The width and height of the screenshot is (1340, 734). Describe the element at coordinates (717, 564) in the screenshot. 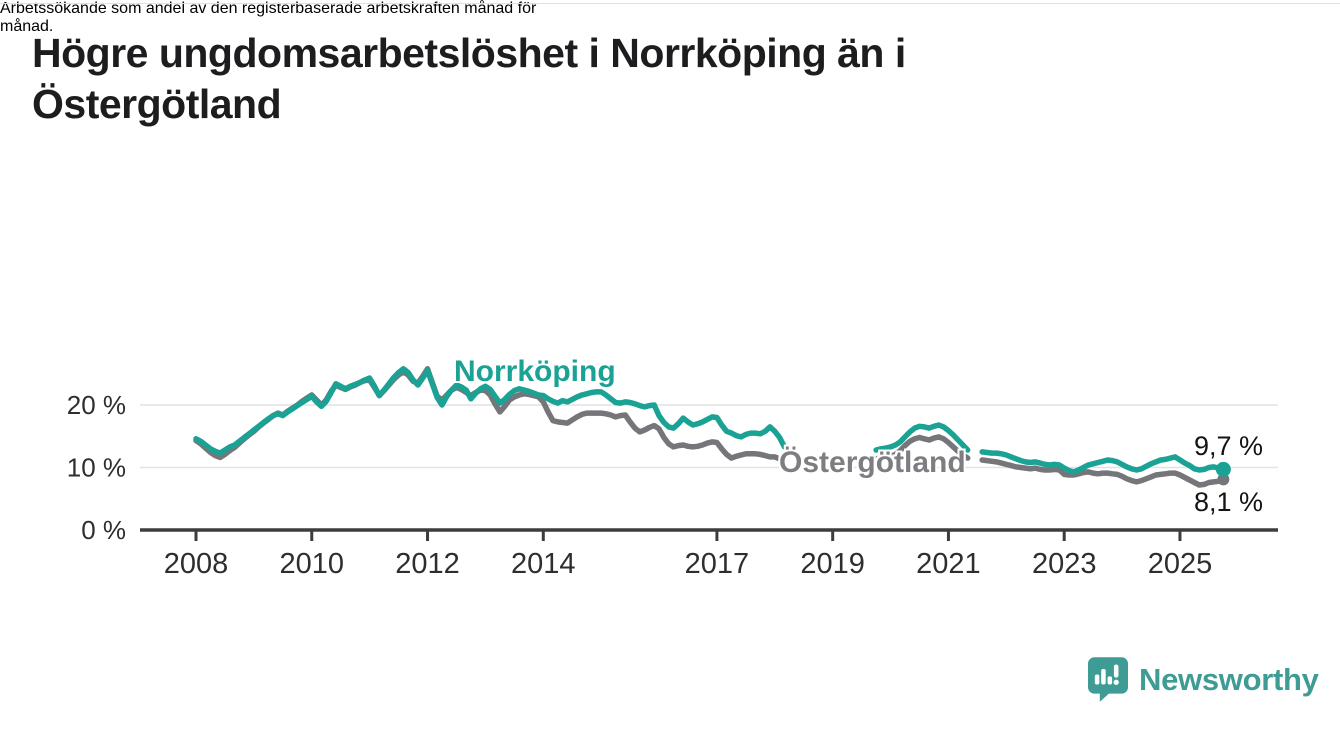

I see `x-tick-label: 2017` at that location.